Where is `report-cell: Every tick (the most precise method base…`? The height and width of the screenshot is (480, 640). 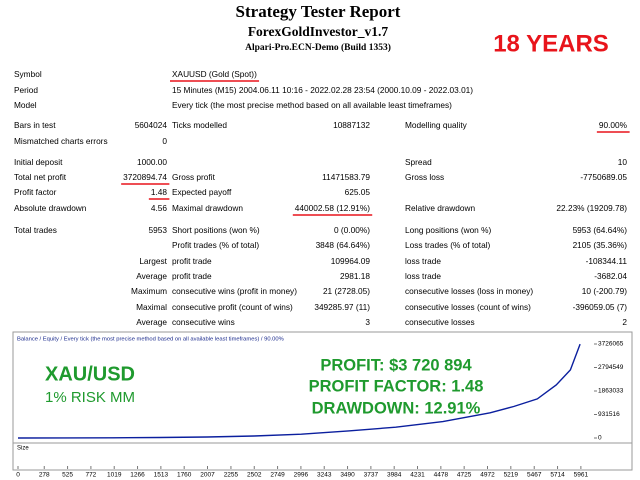 report-cell: Every tick (the most precise method base… is located at coordinates (312, 105).